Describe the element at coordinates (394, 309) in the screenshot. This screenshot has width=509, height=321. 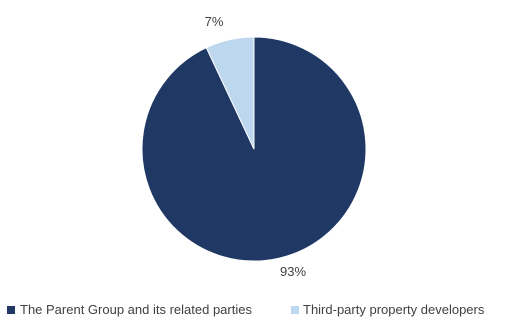
I see `legend-label-third-party: Third-party property developers` at that location.